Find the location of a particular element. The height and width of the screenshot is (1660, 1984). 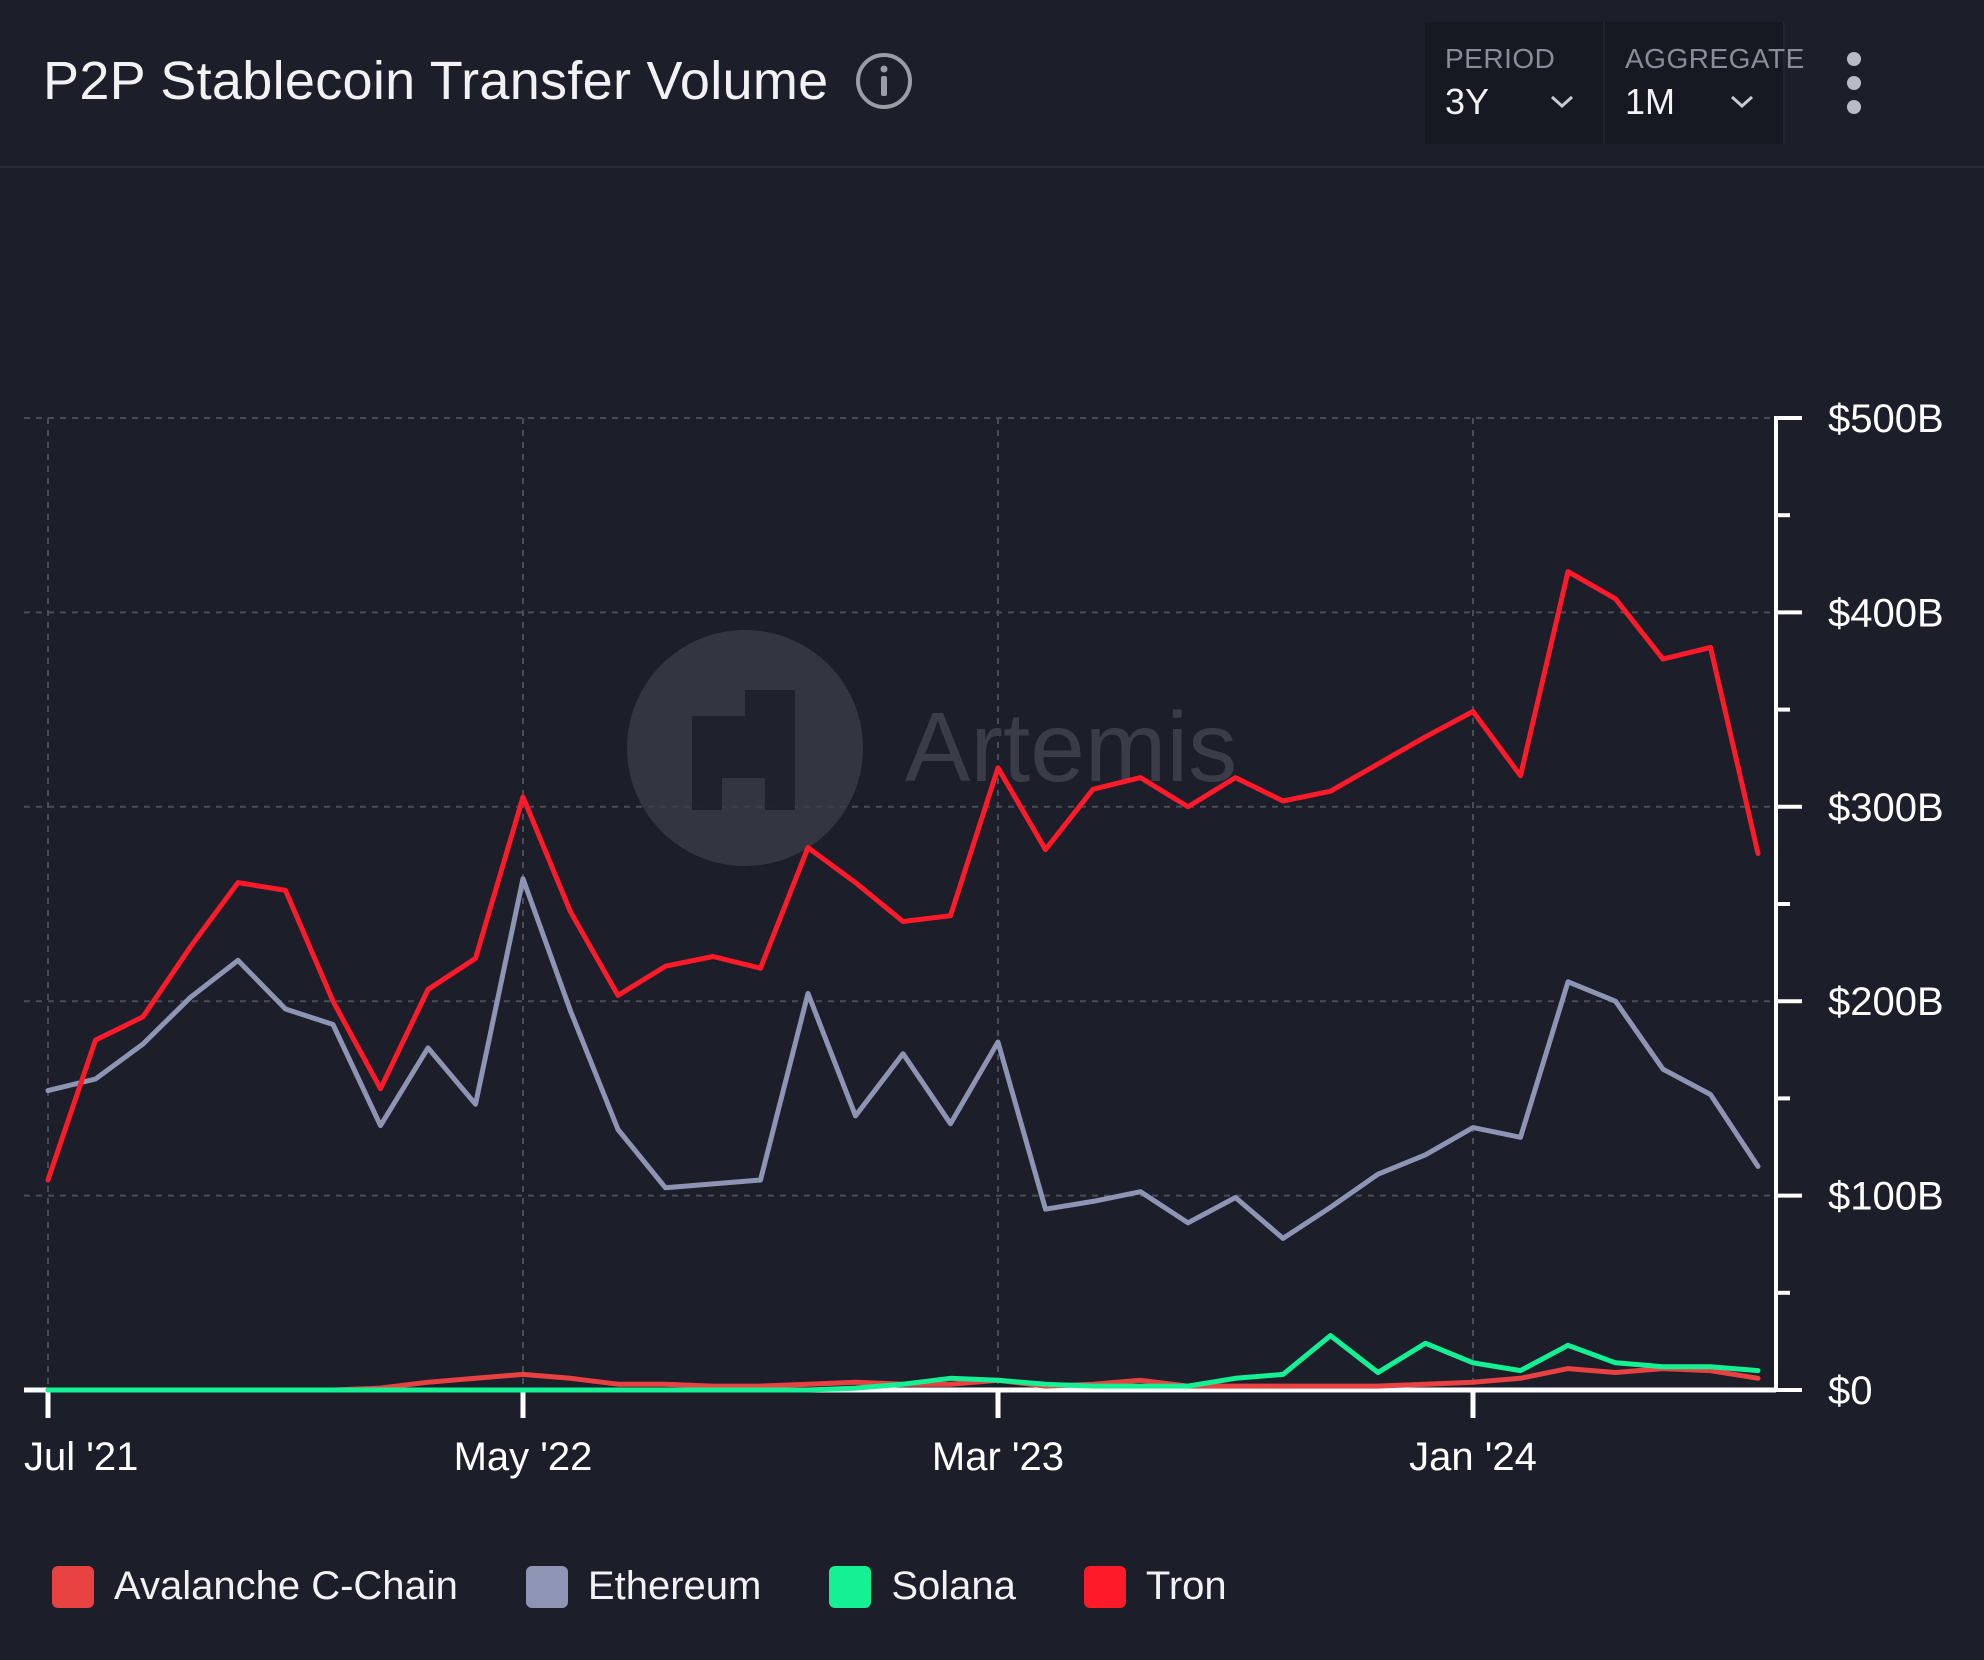

aggregate-select: AGGREGATE 1M is located at coordinates (1705, 83).